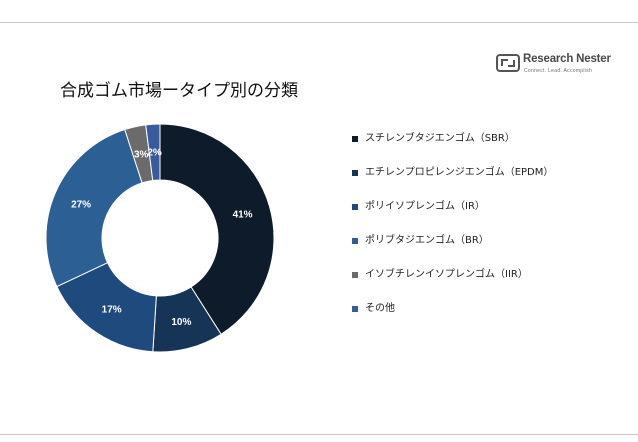 The height and width of the screenshot is (442, 638). What do you see at coordinates (452, 149) in the screenshot?
I see `legend-item-sbr: スチレンブタジエンゴム（SBR）` at bounding box center [452, 149].